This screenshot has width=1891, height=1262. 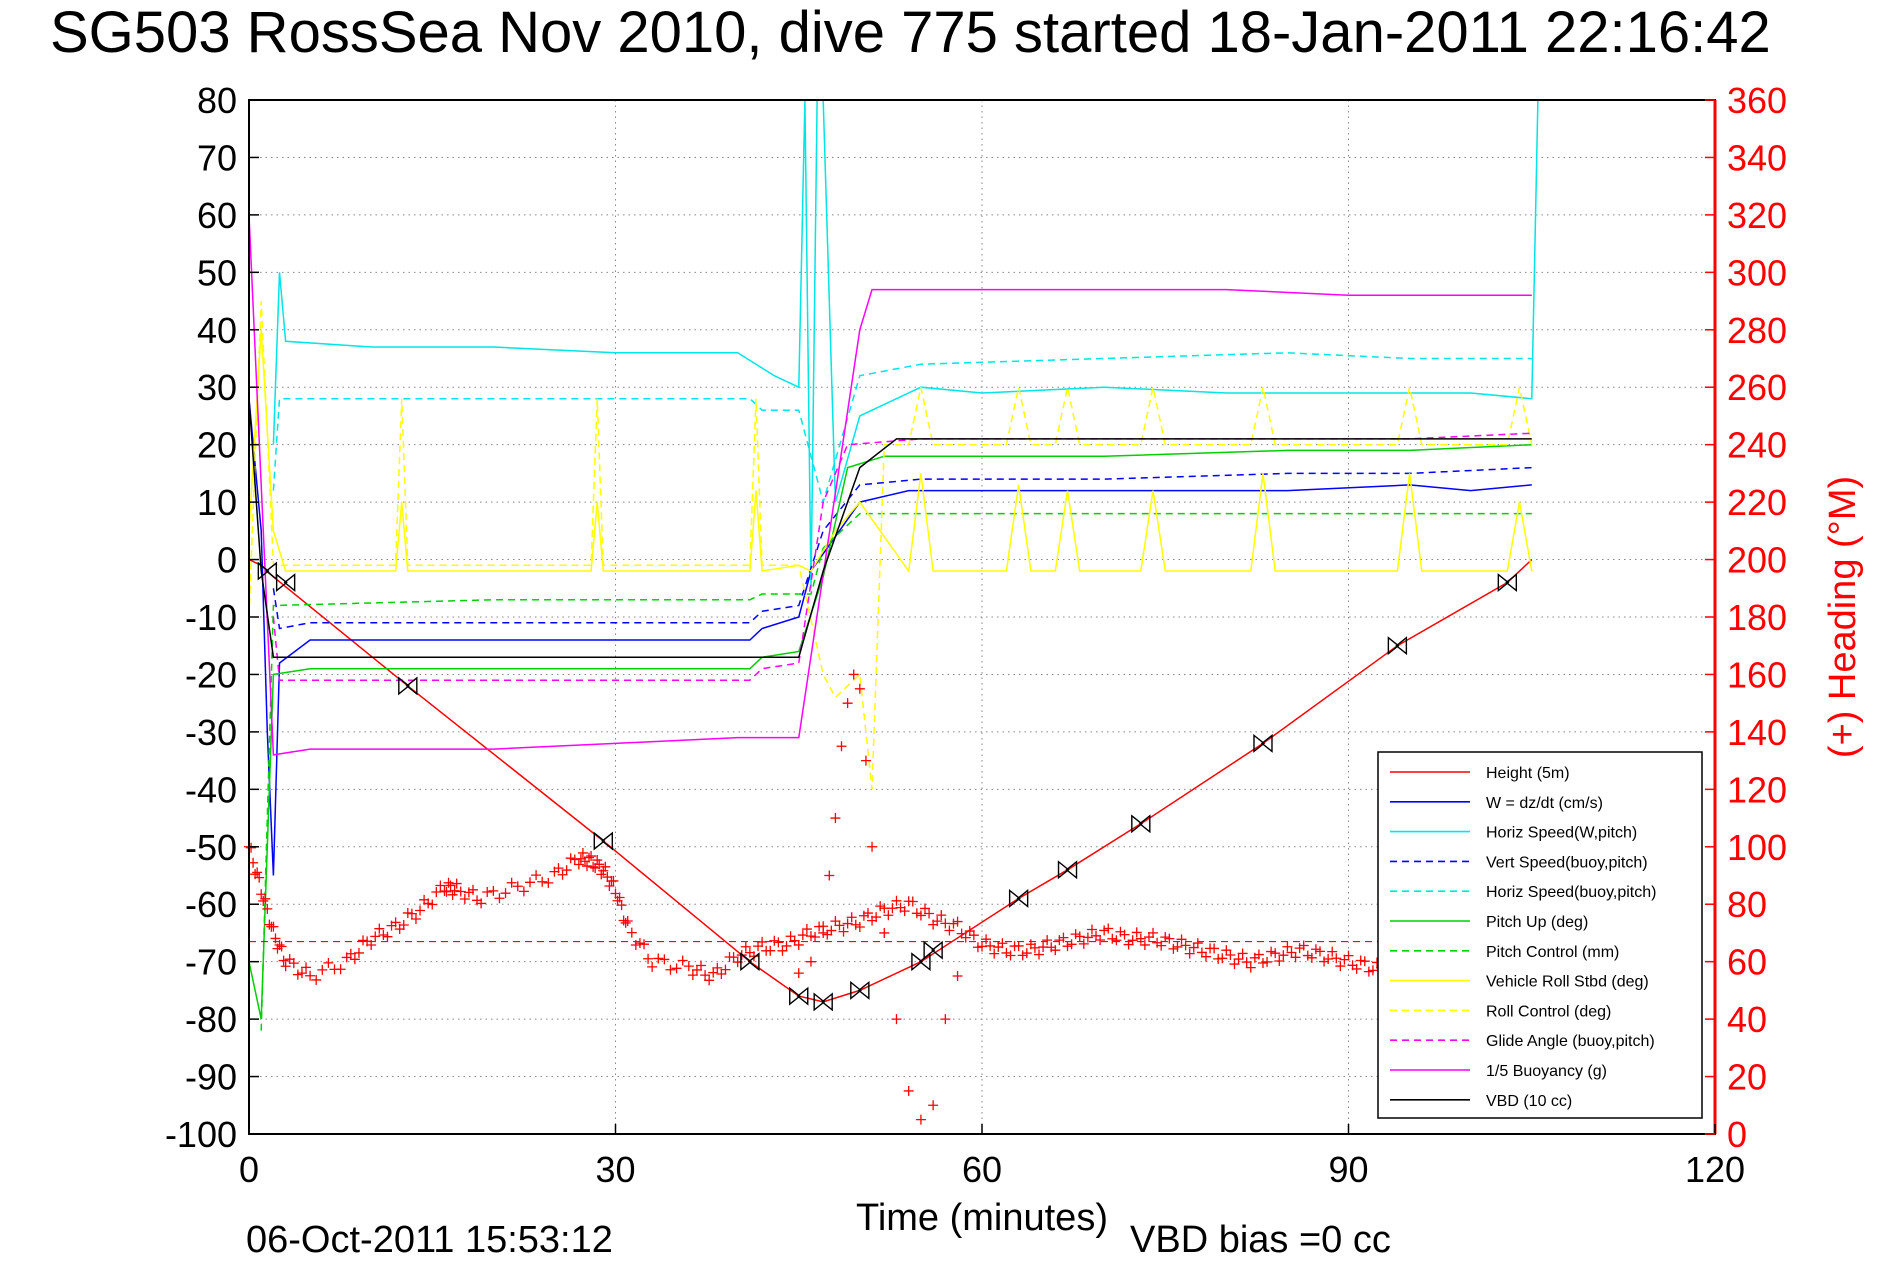 What do you see at coordinates (1715, 1169) in the screenshot?
I see `x-tick-label: 120` at bounding box center [1715, 1169].